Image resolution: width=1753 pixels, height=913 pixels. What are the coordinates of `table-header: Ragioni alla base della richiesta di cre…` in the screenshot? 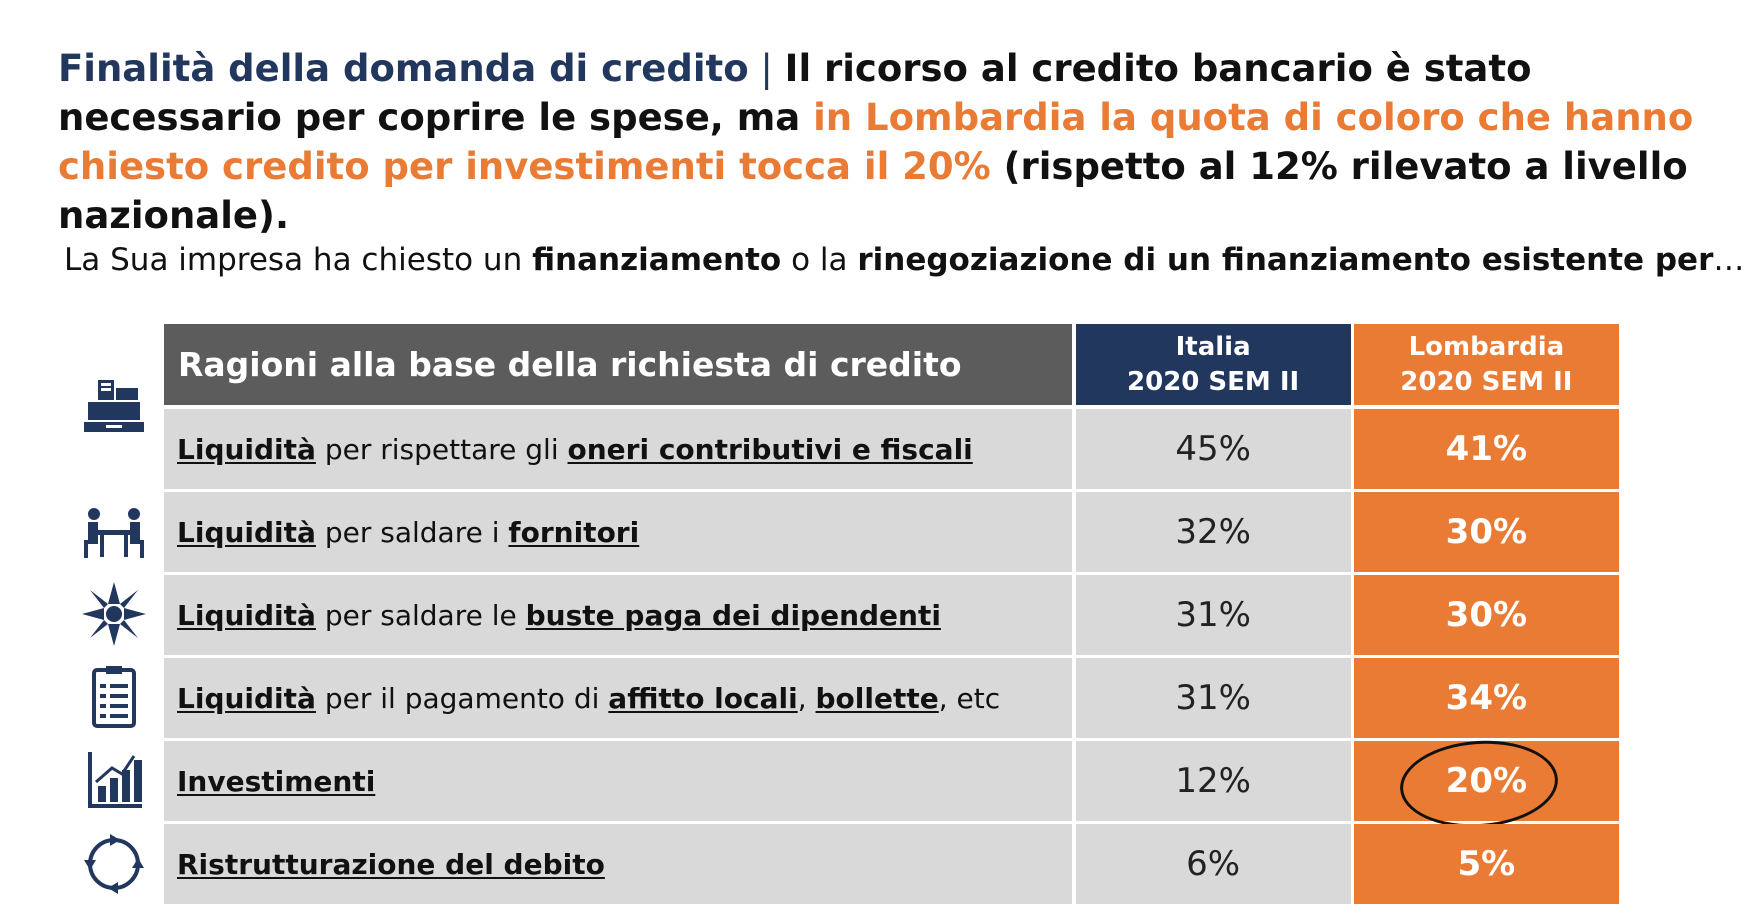 It's located at (891, 364).